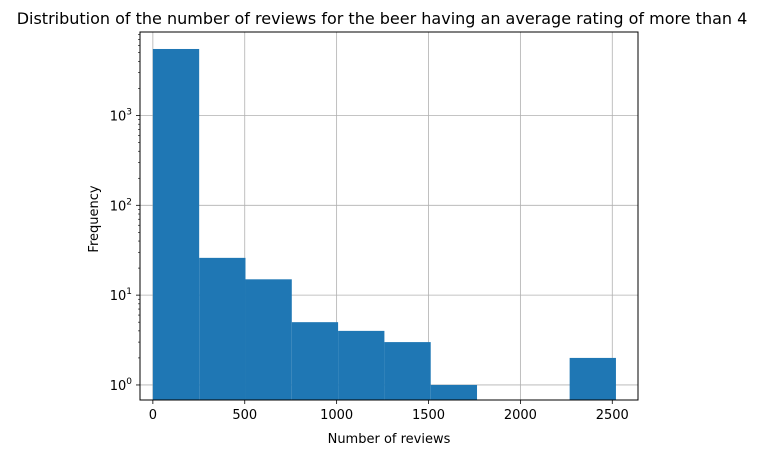 Image resolution: width=778 pixels, height=455 pixels. Describe the element at coordinates (153, 415) in the screenshot. I see `x-tick-label: 0` at that location.